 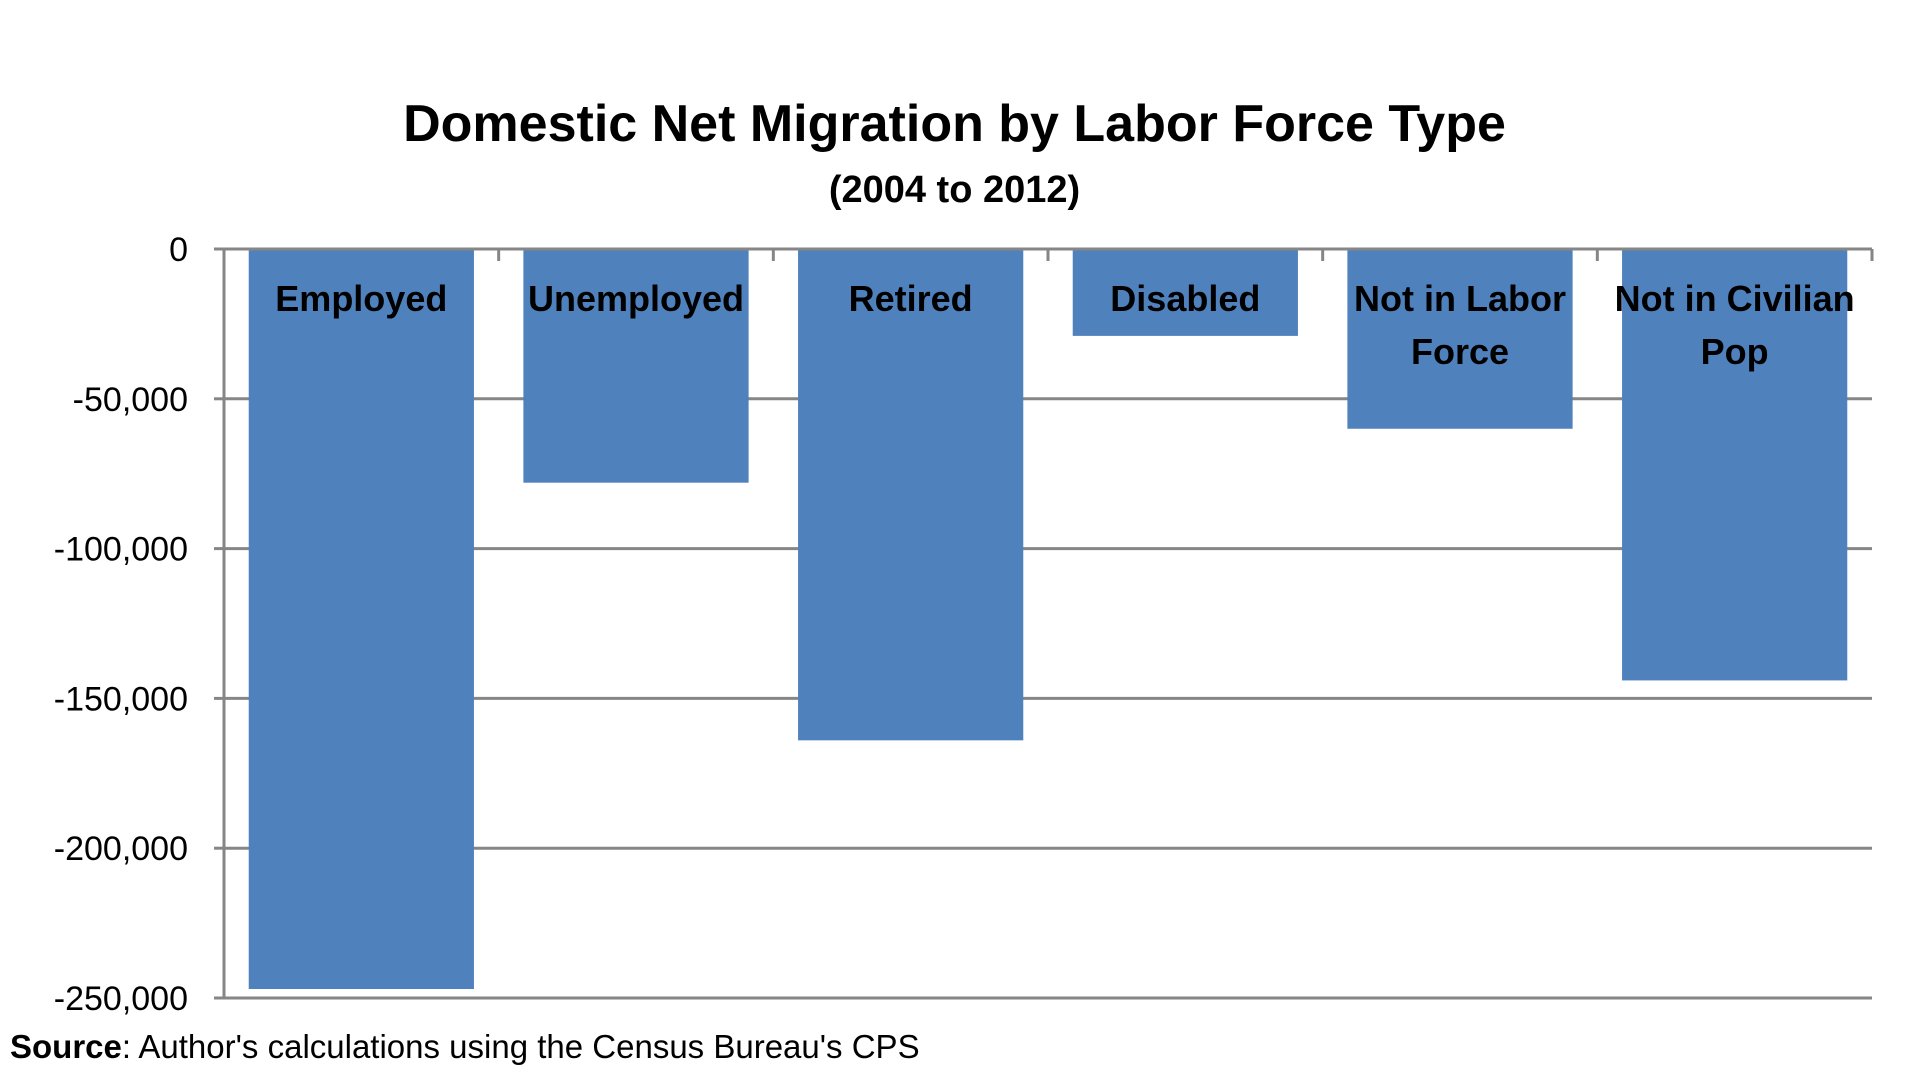 What do you see at coordinates (361, 298) in the screenshot?
I see `category-label: Employed` at bounding box center [361, 298].